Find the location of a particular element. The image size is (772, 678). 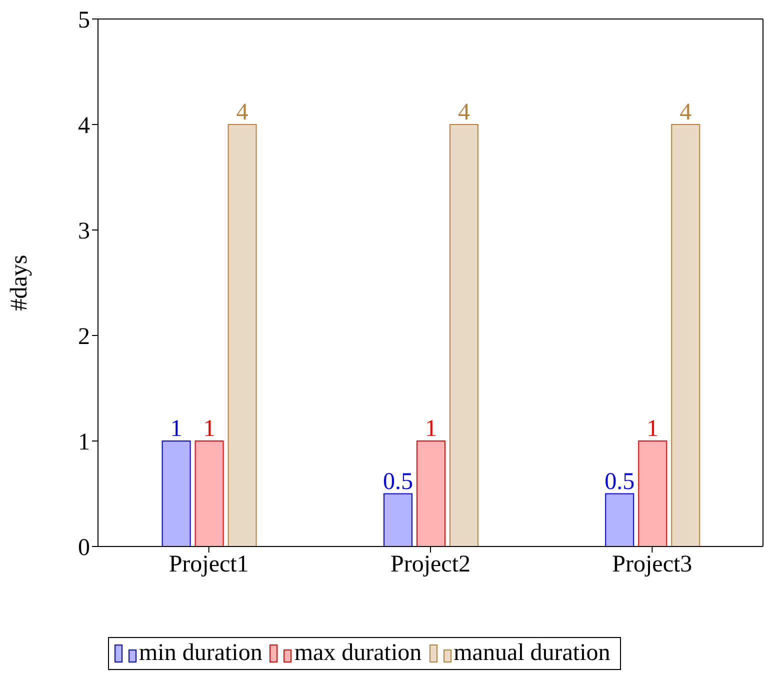

legend-label: manual duration is located at coordinates (532, 653).